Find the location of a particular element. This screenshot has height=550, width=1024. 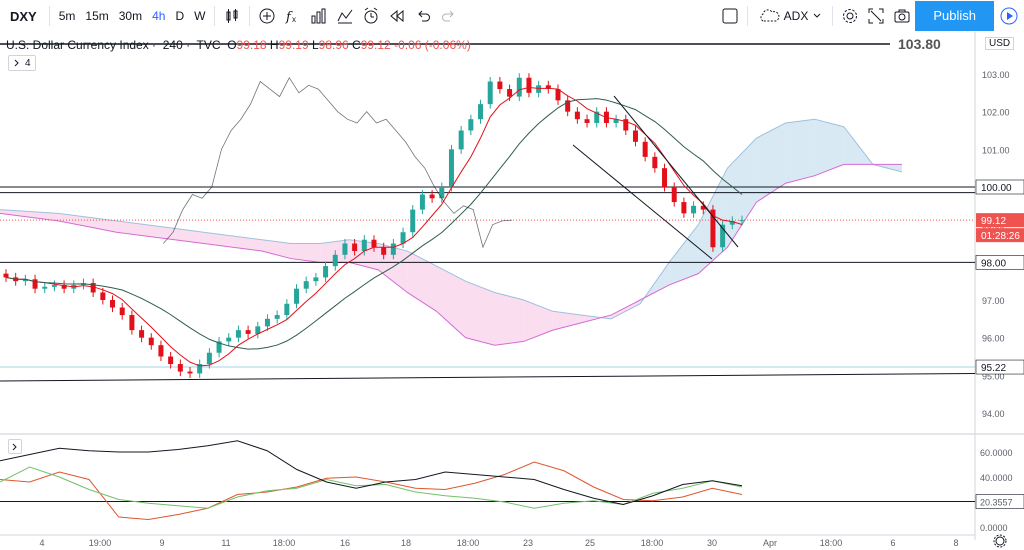

bar-chart-icon is located at coordinates (319, 16).